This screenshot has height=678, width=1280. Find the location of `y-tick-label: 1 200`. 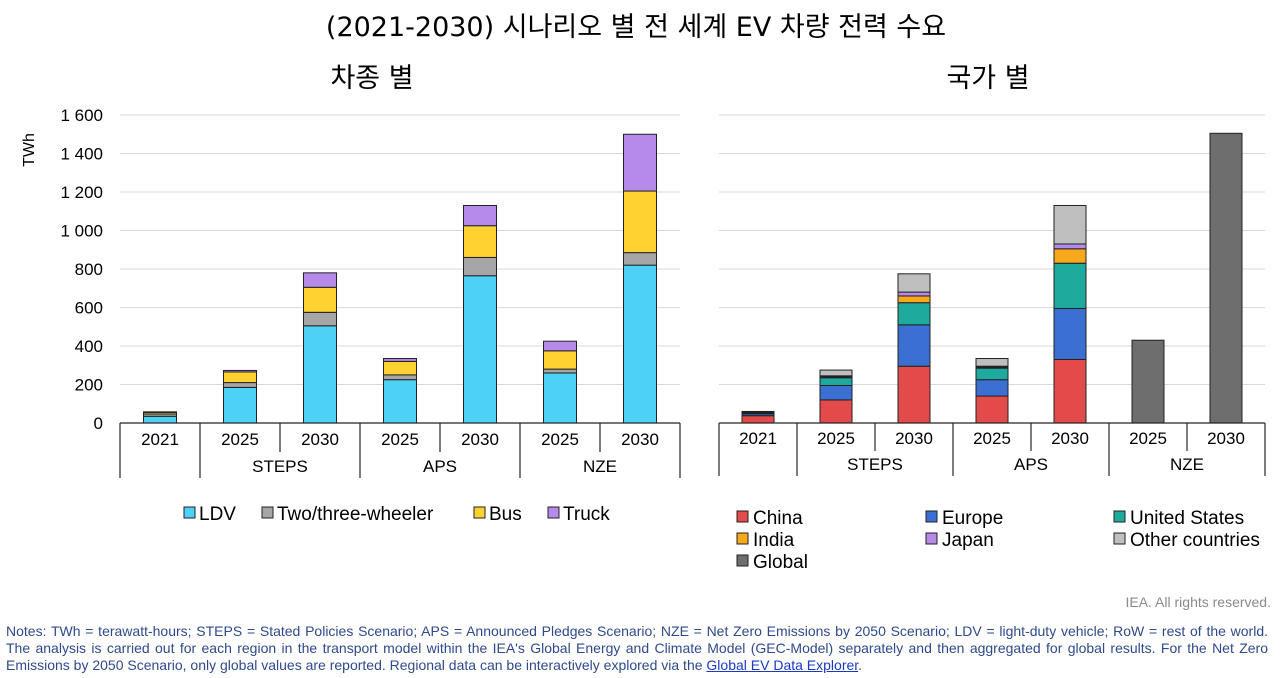

y-tick-label: 1 200 is located at coordinates (81, 192).